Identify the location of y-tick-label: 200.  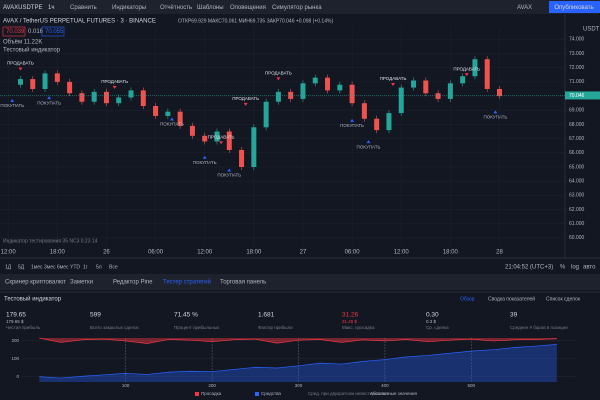
(15, 340).